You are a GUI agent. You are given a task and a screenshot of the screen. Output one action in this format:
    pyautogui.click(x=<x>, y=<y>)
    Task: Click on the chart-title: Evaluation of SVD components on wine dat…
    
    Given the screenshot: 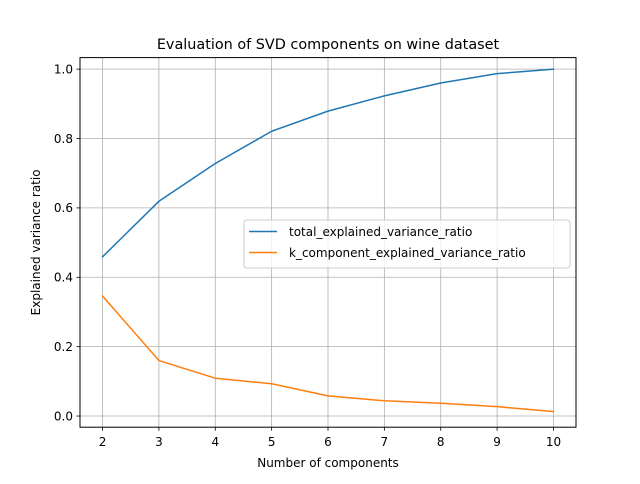 What is the action you would take?
    pyautogui.click(x=328, y=45)
    